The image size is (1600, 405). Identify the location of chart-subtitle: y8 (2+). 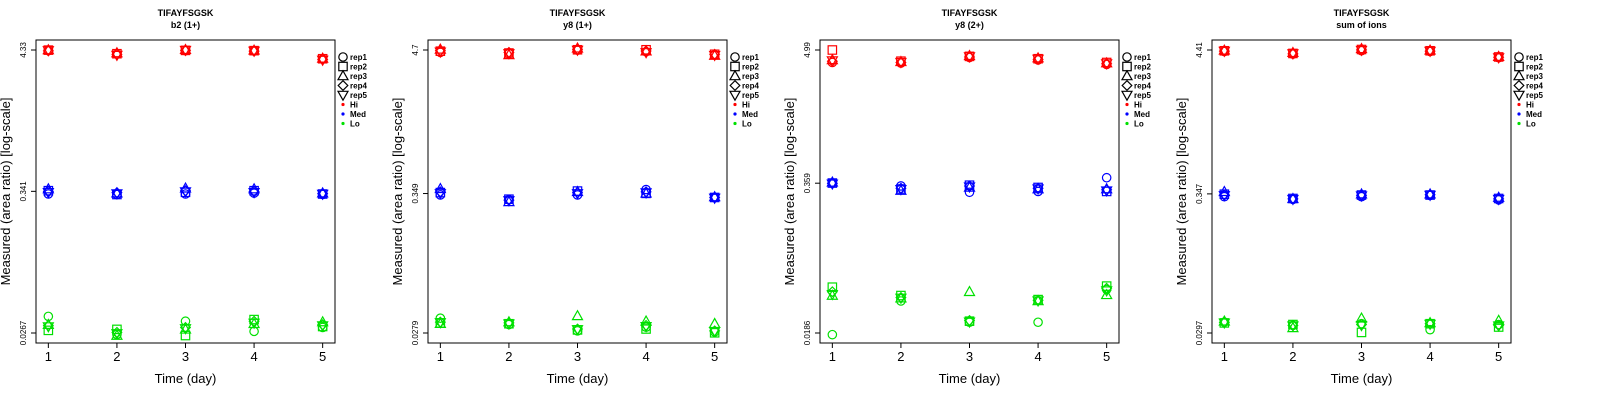
(969, 25).